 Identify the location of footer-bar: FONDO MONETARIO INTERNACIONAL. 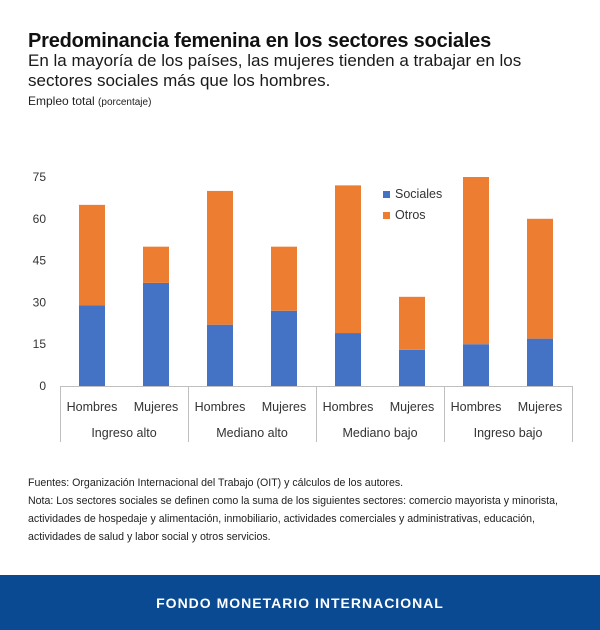
(300, 602).